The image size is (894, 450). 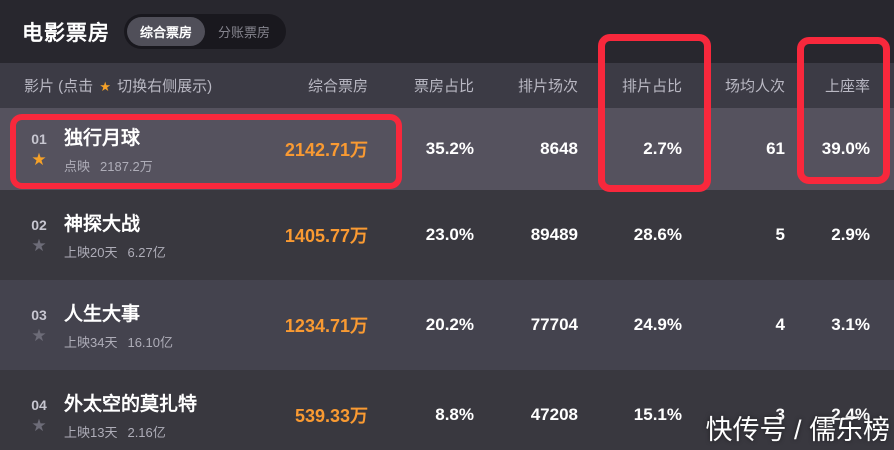 I want to click on column-header-occupancy: 上座率, so click(x=847, y=86).